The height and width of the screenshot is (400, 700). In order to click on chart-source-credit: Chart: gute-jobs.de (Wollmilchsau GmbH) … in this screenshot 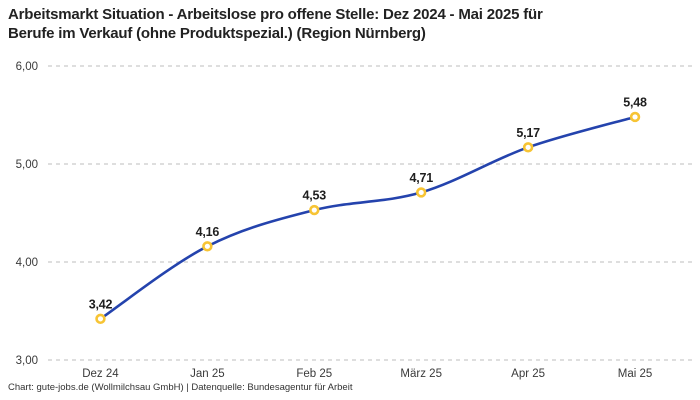, I will do `click(180, 387)`.